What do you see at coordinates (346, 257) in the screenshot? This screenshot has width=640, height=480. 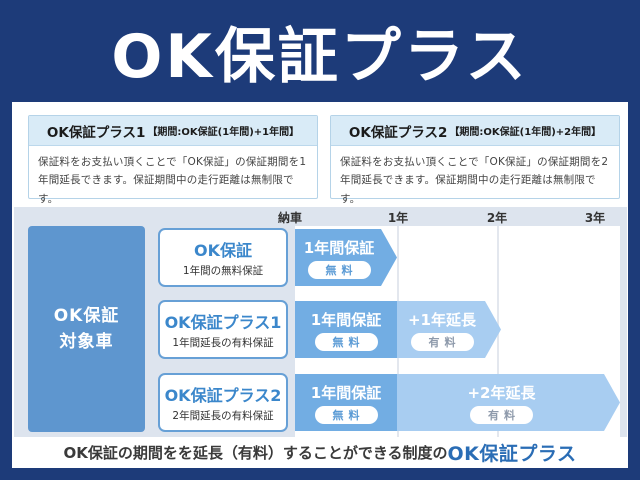 I see `arrow-base-row1: 1年間保証 無料` at bounding box center [346, 257].